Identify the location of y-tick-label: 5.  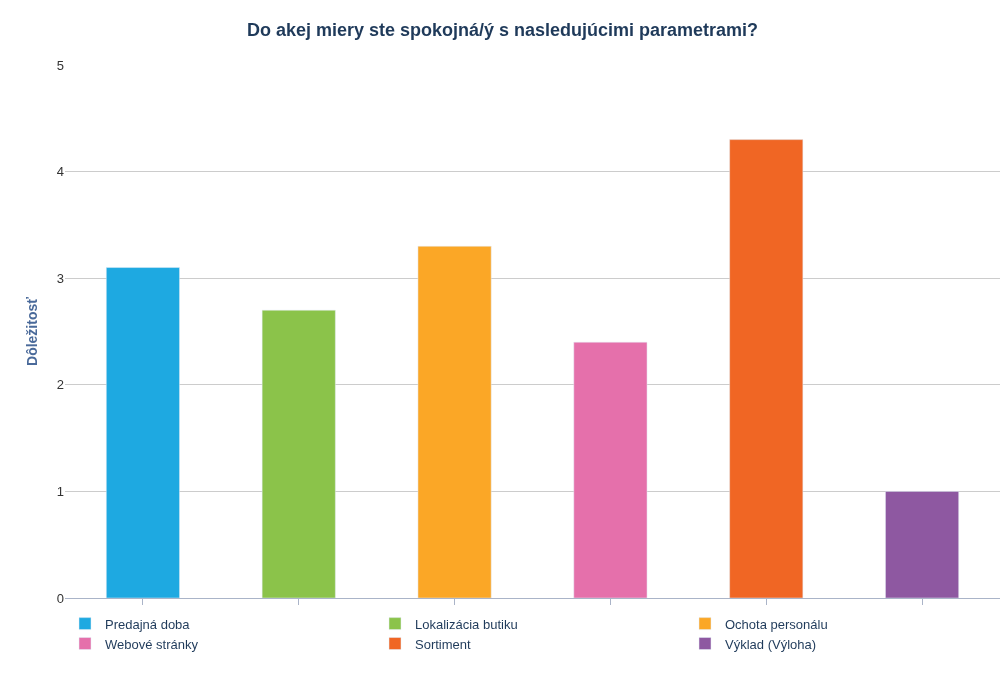
(60, 65).